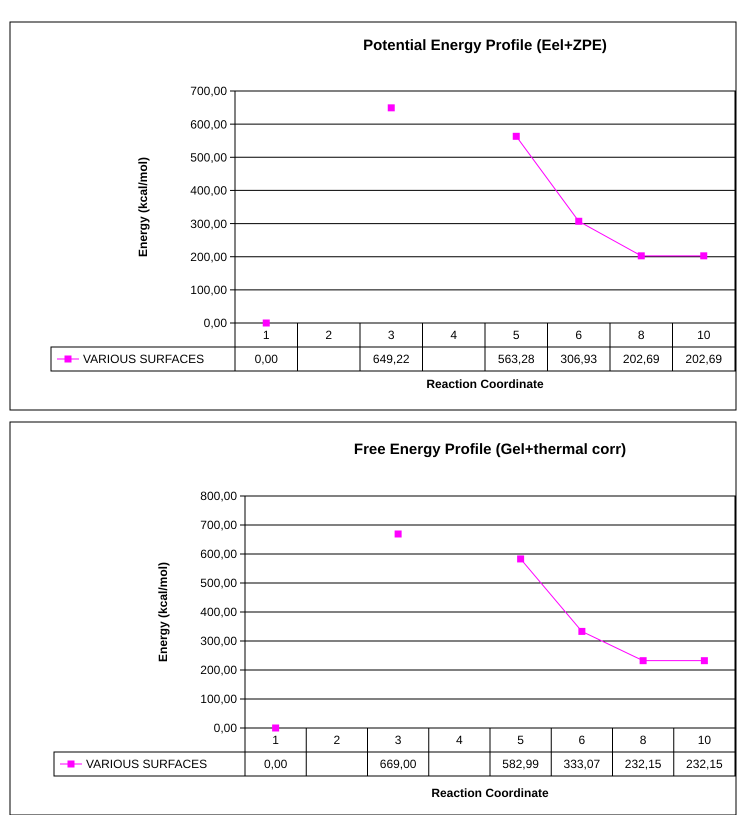 Image resolution: width=739 pixels, height=815 pixels. What do you see at coordinates (579, 359) in the screenshot?
I see `data-label: 306,93` at bounding box center [579, 359].